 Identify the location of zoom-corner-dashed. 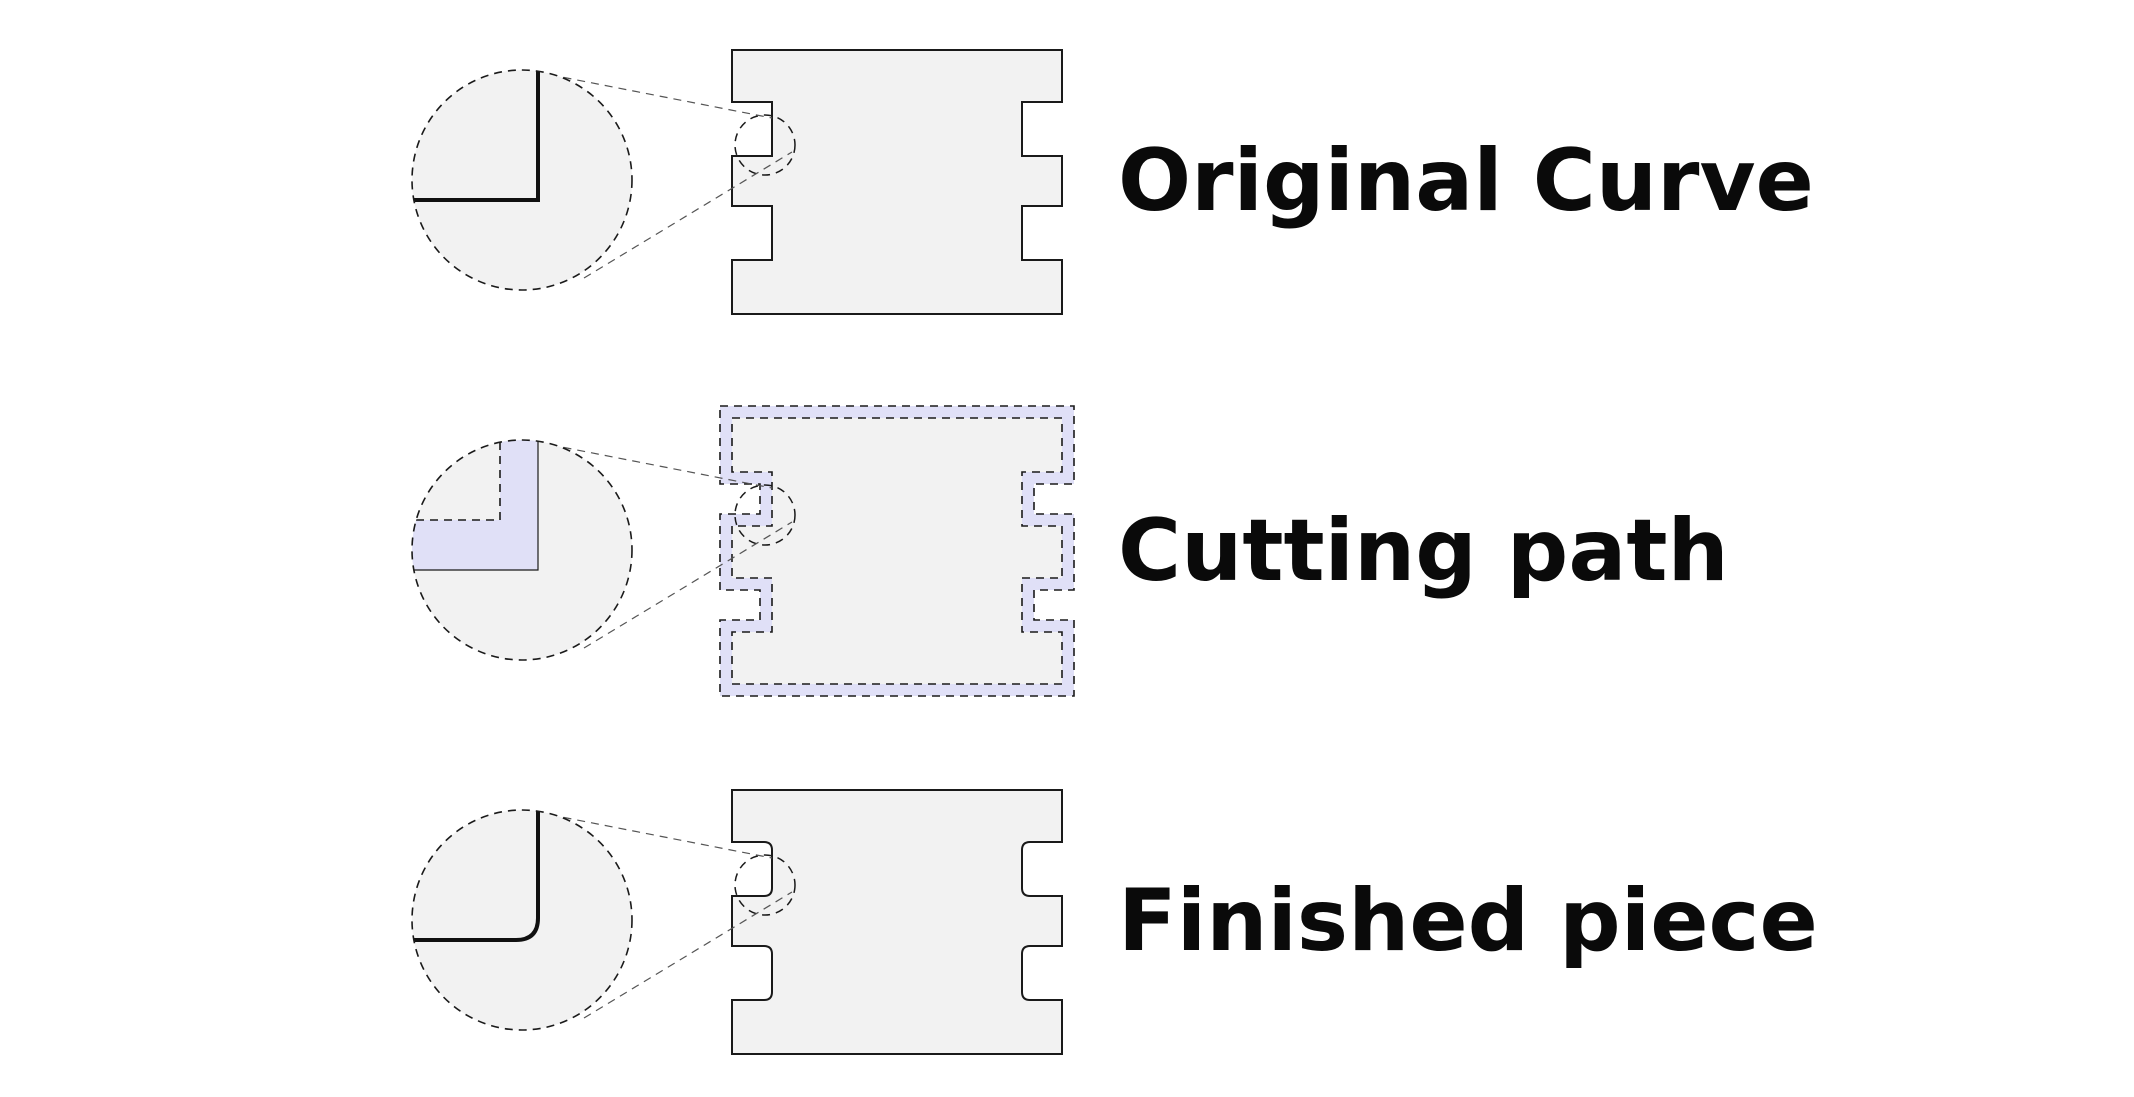
(456, 480).